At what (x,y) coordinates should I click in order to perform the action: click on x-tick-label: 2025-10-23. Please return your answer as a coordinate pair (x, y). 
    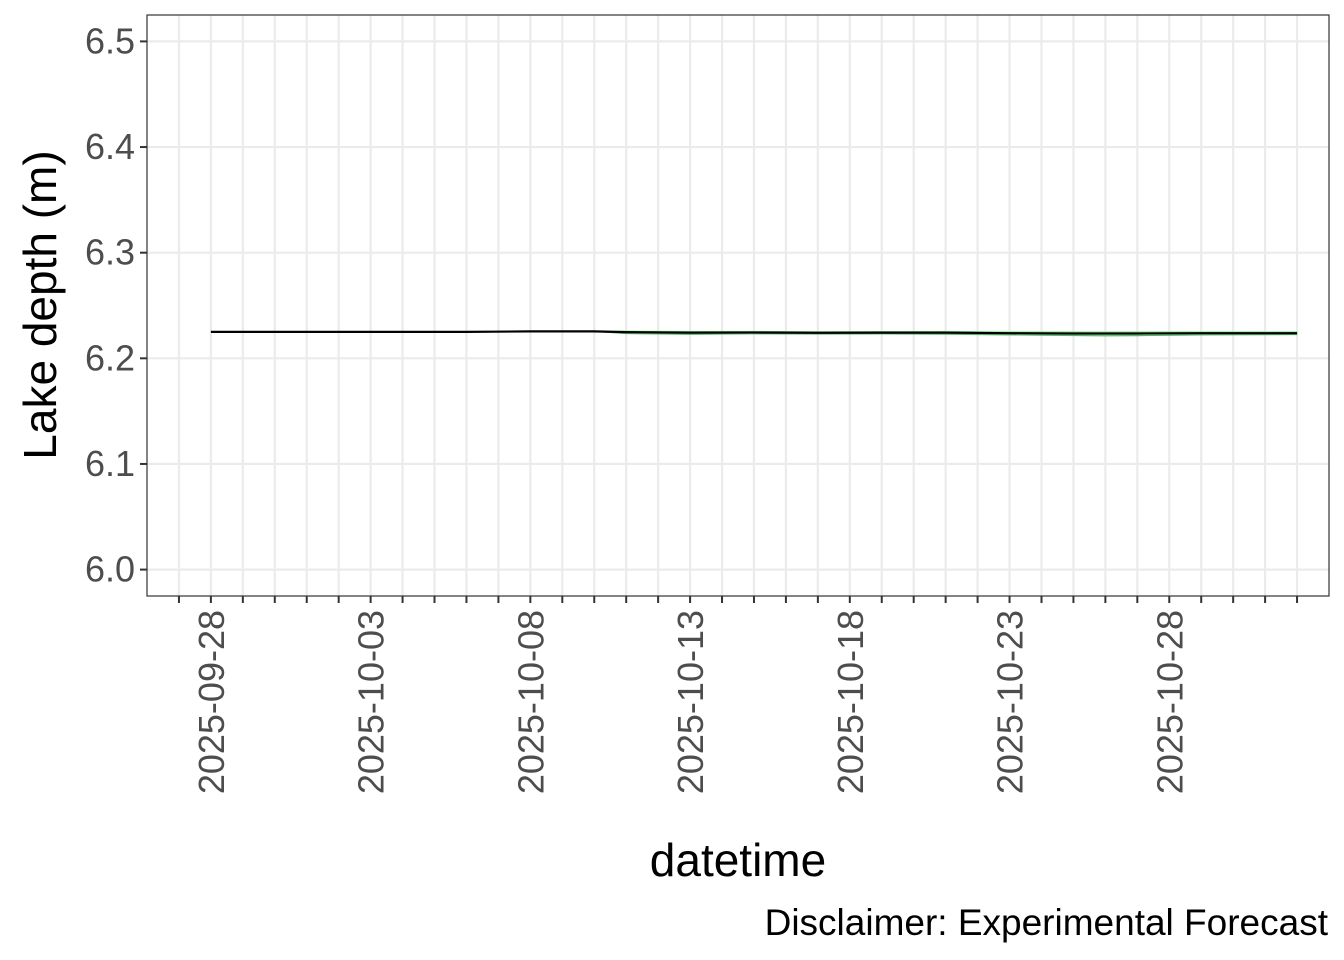
    Looking at the image, I should click on (1010, 702).